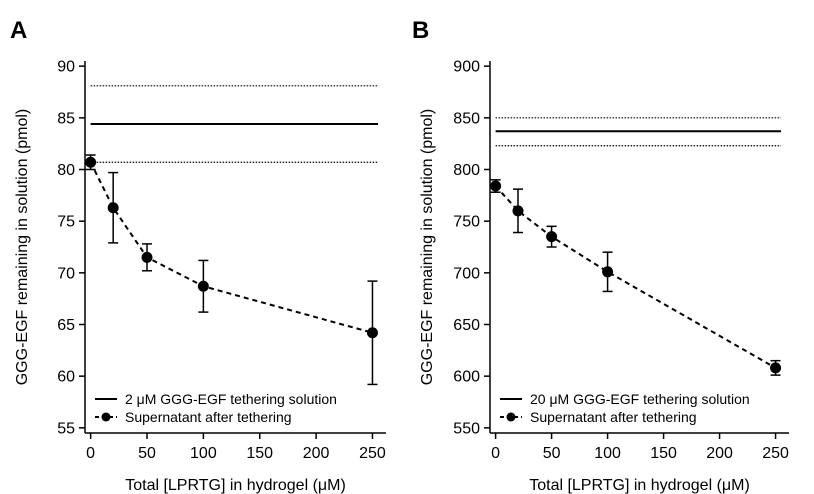  What do you see at coordinates (18, 30) in the screenshot?
I see `panel-letter: A` at bounding box center [18, 30].